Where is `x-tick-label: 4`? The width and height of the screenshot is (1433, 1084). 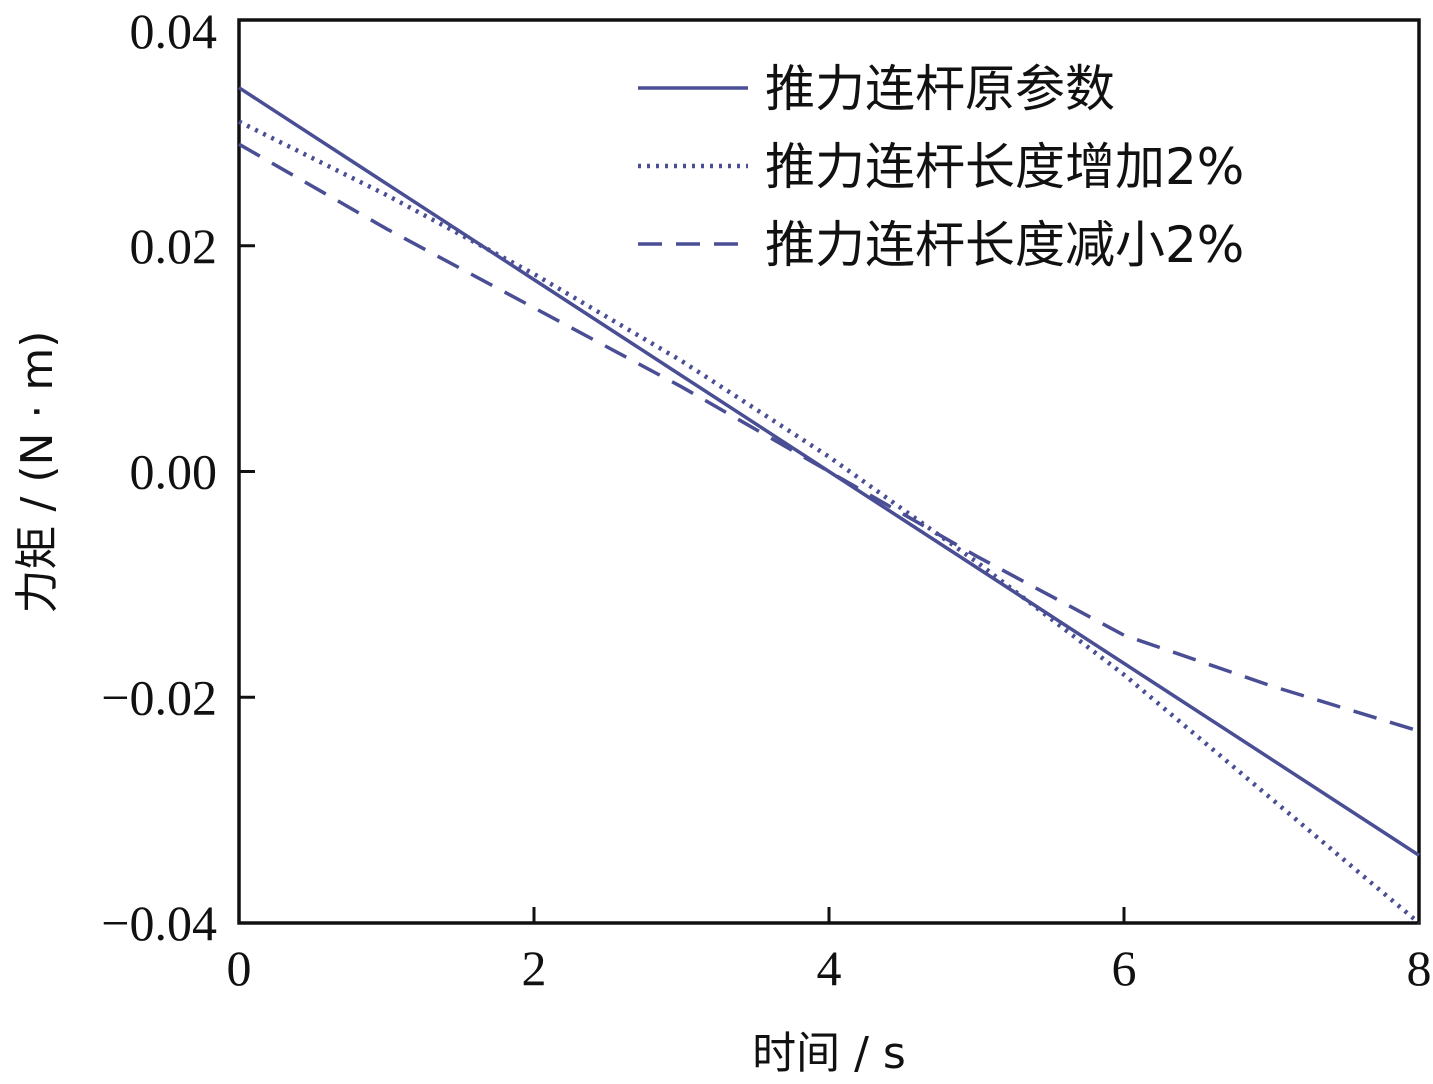 x-tick-label: 4 is located at coordinates (829, 968).